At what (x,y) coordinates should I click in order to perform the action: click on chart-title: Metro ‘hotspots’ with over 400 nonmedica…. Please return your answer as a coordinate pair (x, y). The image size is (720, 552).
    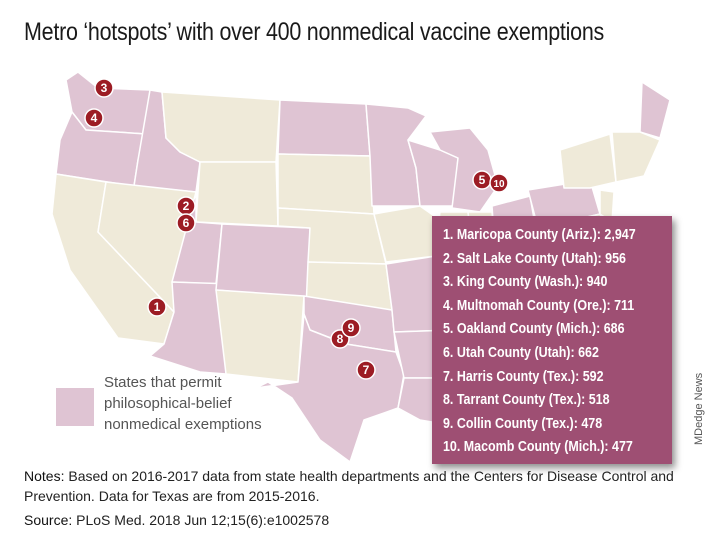
    Looking at the image, I should click on (314, 32).